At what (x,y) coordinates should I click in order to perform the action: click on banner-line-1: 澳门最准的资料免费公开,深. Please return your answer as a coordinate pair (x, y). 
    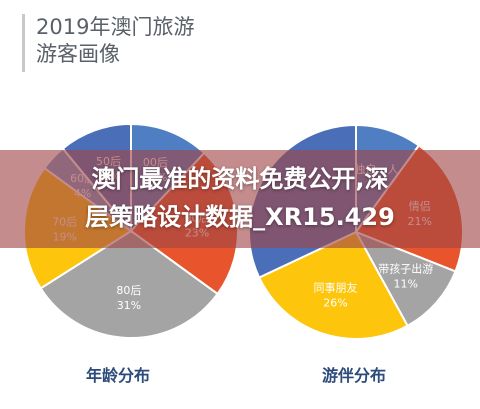
    Looking at the image, I should click on (240, 179).